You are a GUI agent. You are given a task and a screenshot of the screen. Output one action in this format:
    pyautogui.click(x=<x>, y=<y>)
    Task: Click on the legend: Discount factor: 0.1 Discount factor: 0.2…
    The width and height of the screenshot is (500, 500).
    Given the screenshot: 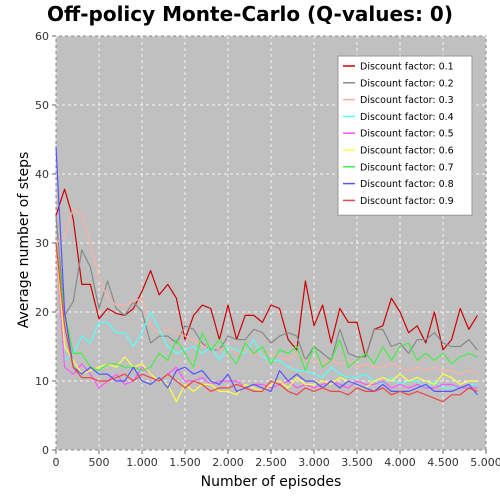 What is the action you would take?
    pyautogui.click(x=405, y=135)
    